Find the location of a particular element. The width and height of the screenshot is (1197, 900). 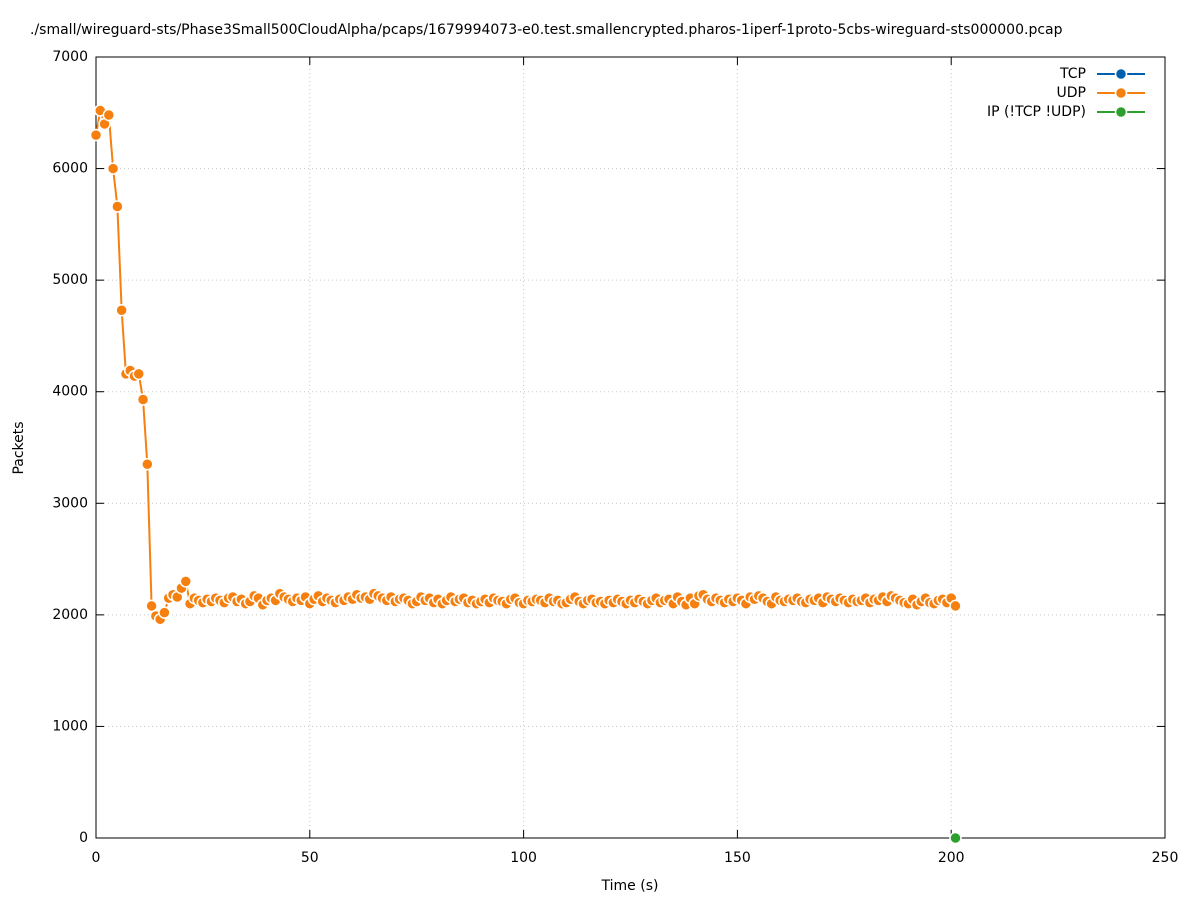

x-tick-label: 100 is located at coordinates (523, 858).